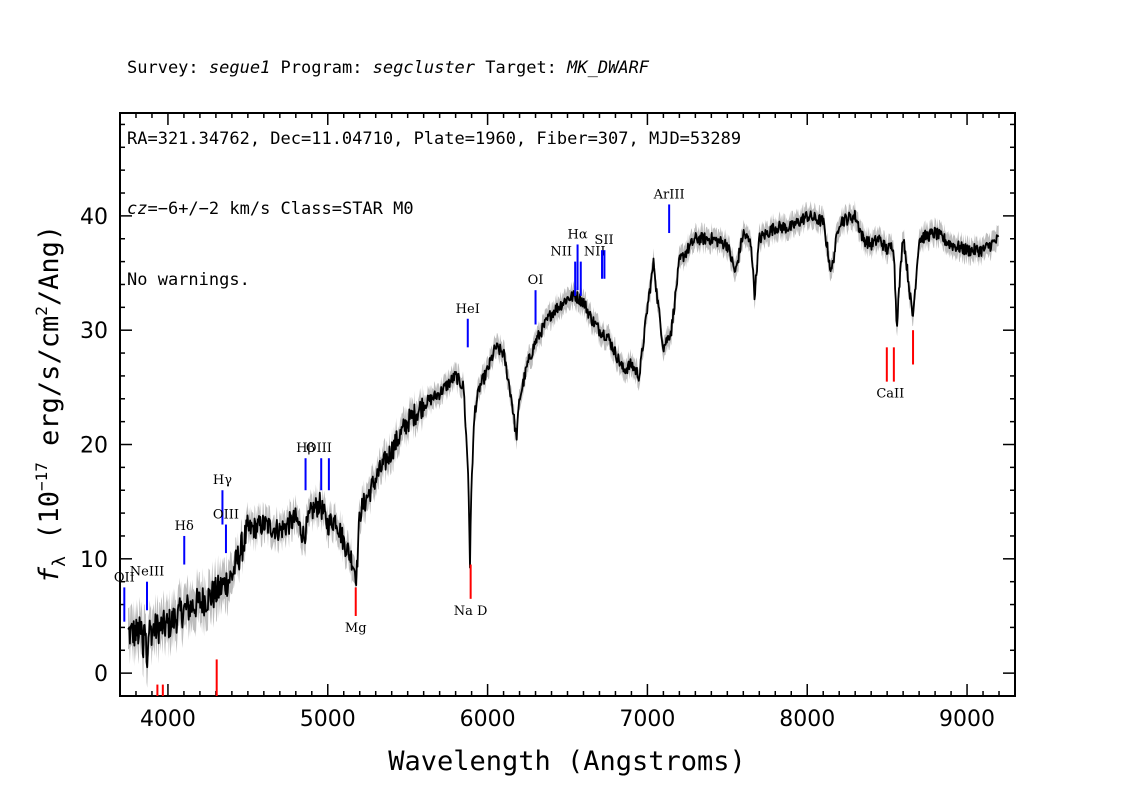 Image resolution: width=1134 pixels, height=810 pixels. What do you see at coordinates (536, 280) in the screenshot?
I see `emission-line-label: OI` at bounding box center [536, 280].